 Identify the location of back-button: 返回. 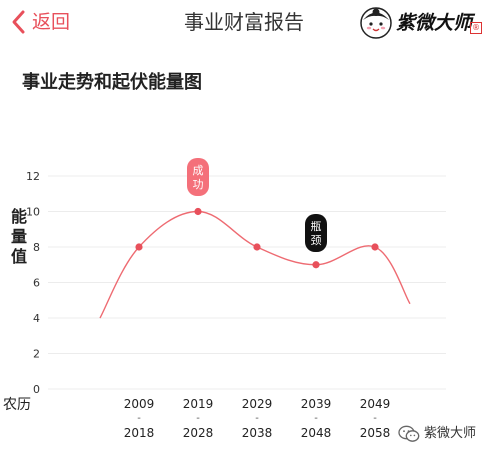
(39, 22).